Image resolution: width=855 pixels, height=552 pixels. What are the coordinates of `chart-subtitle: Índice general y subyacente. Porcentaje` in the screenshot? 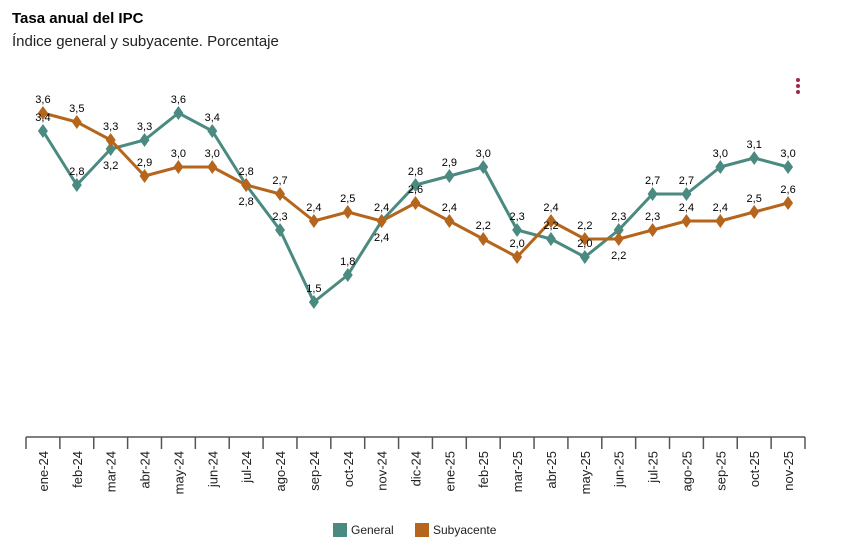 It's located at (145, 41).